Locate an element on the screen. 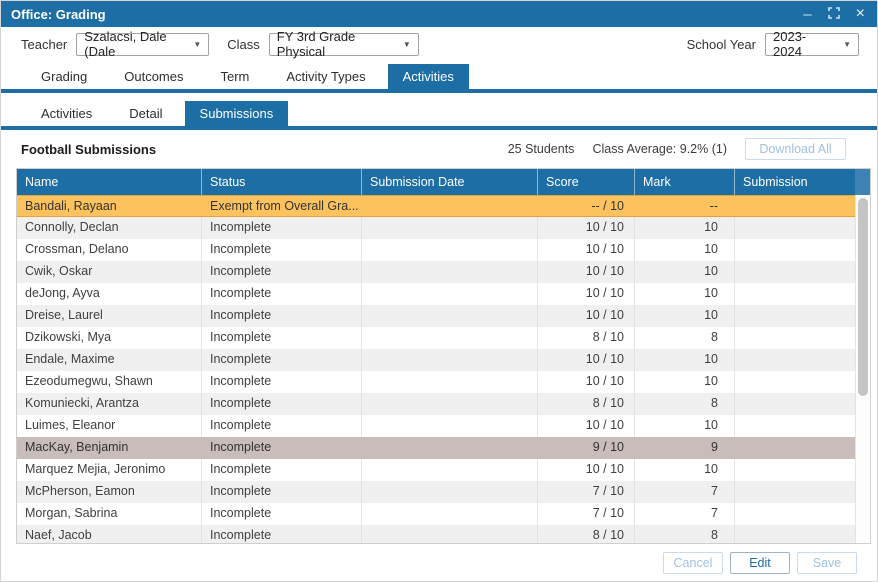 The image size is (878, 582). cell-name: Marquez Mejia, Jeronimo is located at coordinates (109, 470).